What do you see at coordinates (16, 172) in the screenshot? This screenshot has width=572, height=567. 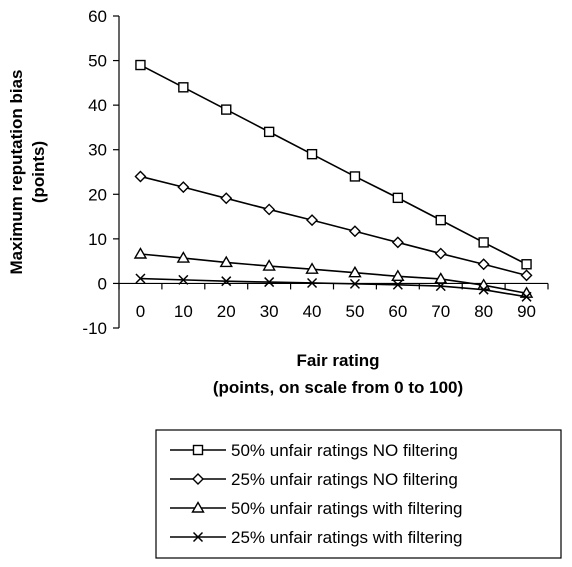 I see `y-axis-title-line1: Maximum reputation bias` at bounding box center [16, 172].